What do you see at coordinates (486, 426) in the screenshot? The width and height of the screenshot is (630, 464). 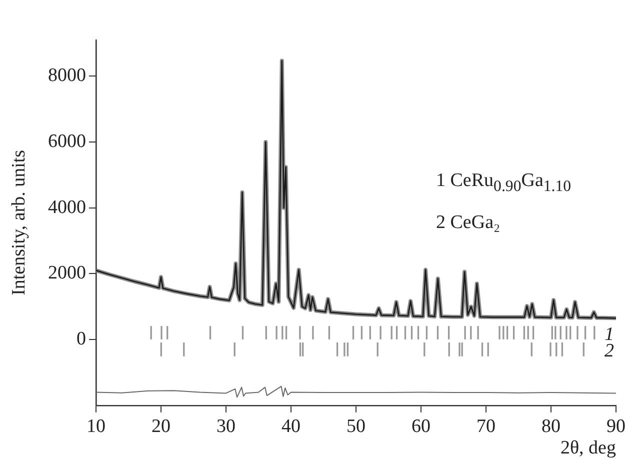 I see `x-tick-label: 70` at bounding box center [486, 426].